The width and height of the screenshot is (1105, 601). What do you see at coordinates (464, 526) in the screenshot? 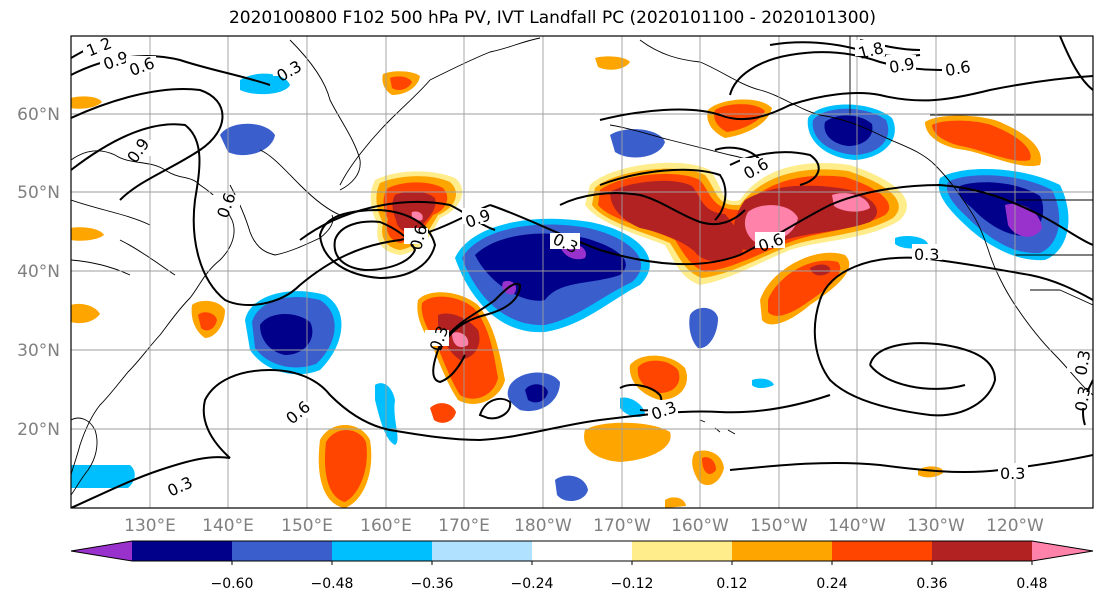
I see `longitude-label: 170°E` at bounding box center [464, 526].